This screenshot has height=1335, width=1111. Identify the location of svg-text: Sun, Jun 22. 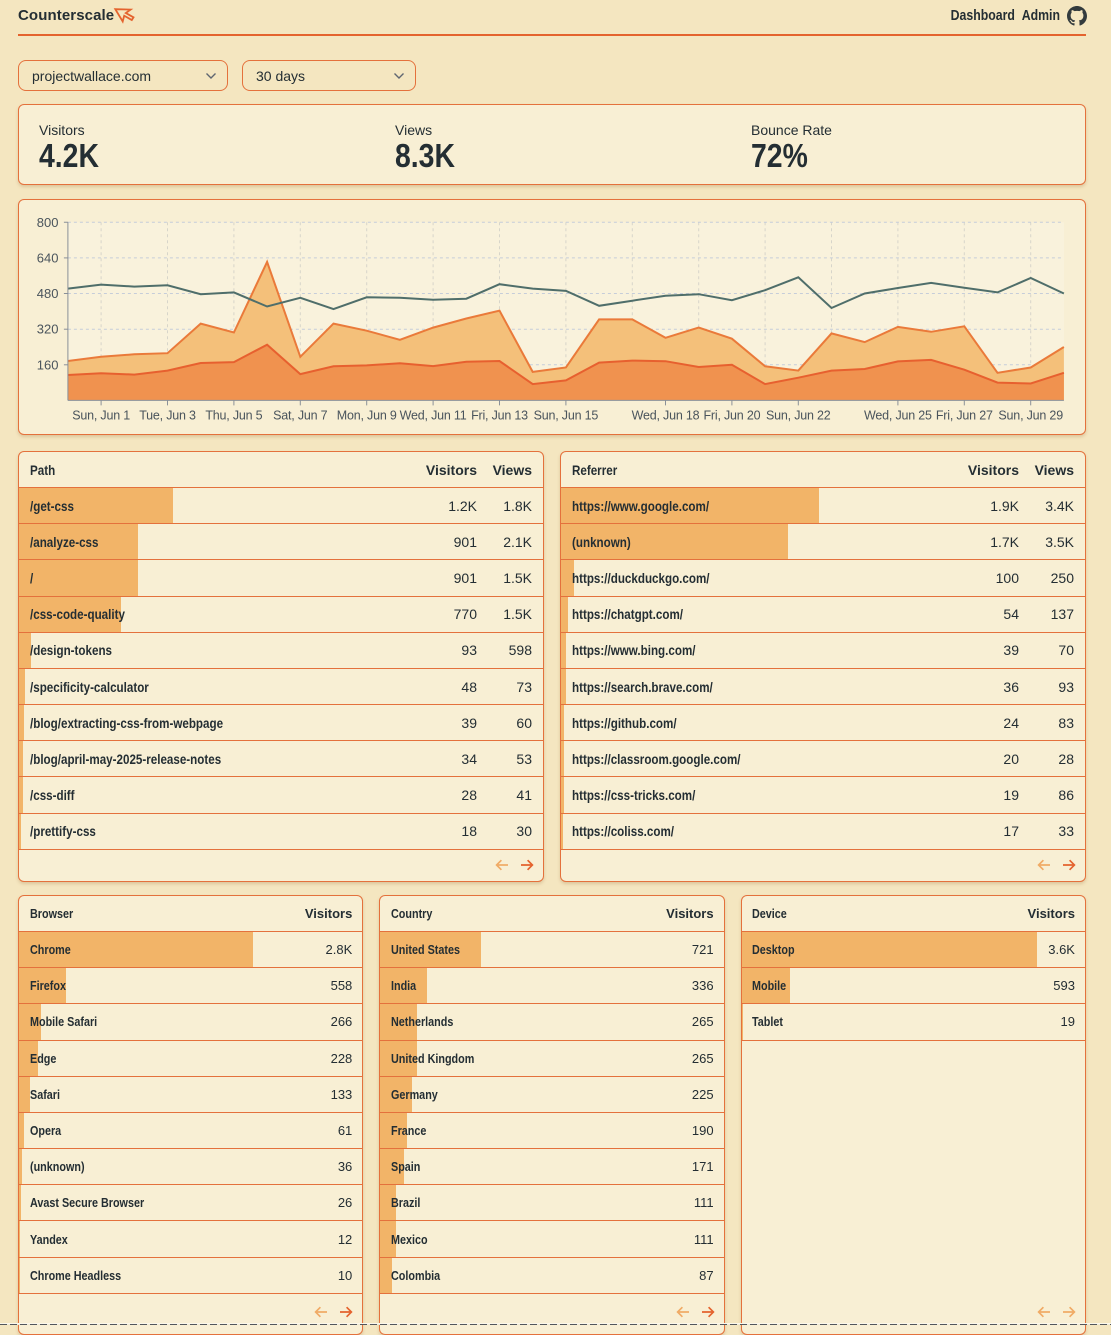
(798, 416).